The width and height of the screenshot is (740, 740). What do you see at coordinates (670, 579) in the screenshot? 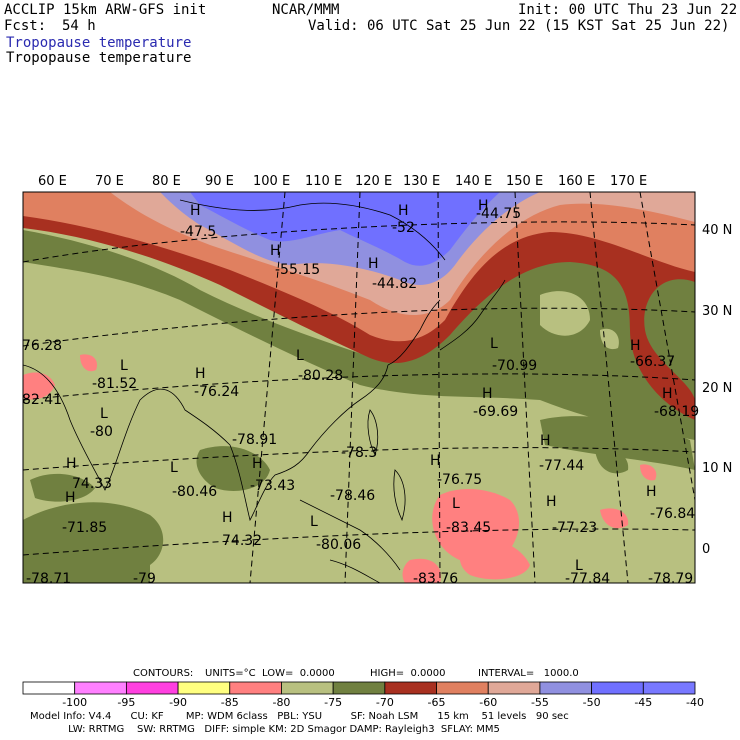
I see `extremum-value: -78.79` at bounding box center [670, 579].